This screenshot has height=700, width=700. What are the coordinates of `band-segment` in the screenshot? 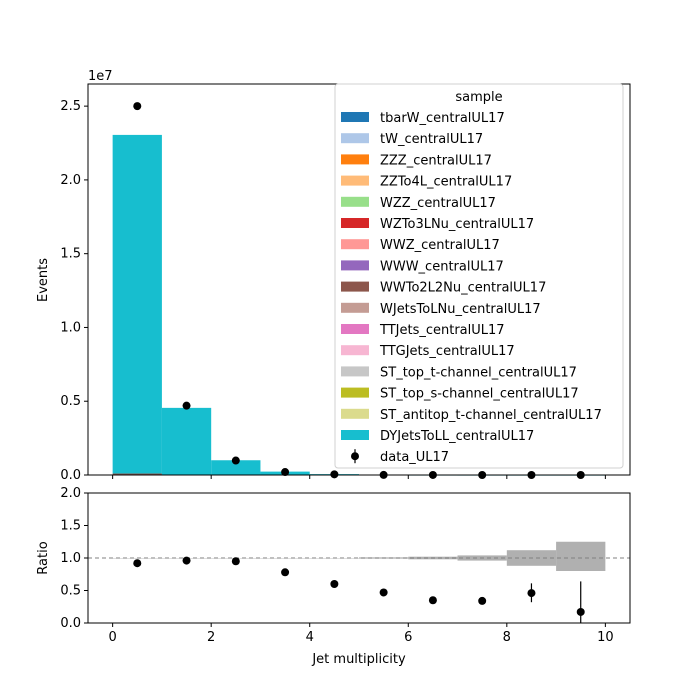 It's located at (581, 556).